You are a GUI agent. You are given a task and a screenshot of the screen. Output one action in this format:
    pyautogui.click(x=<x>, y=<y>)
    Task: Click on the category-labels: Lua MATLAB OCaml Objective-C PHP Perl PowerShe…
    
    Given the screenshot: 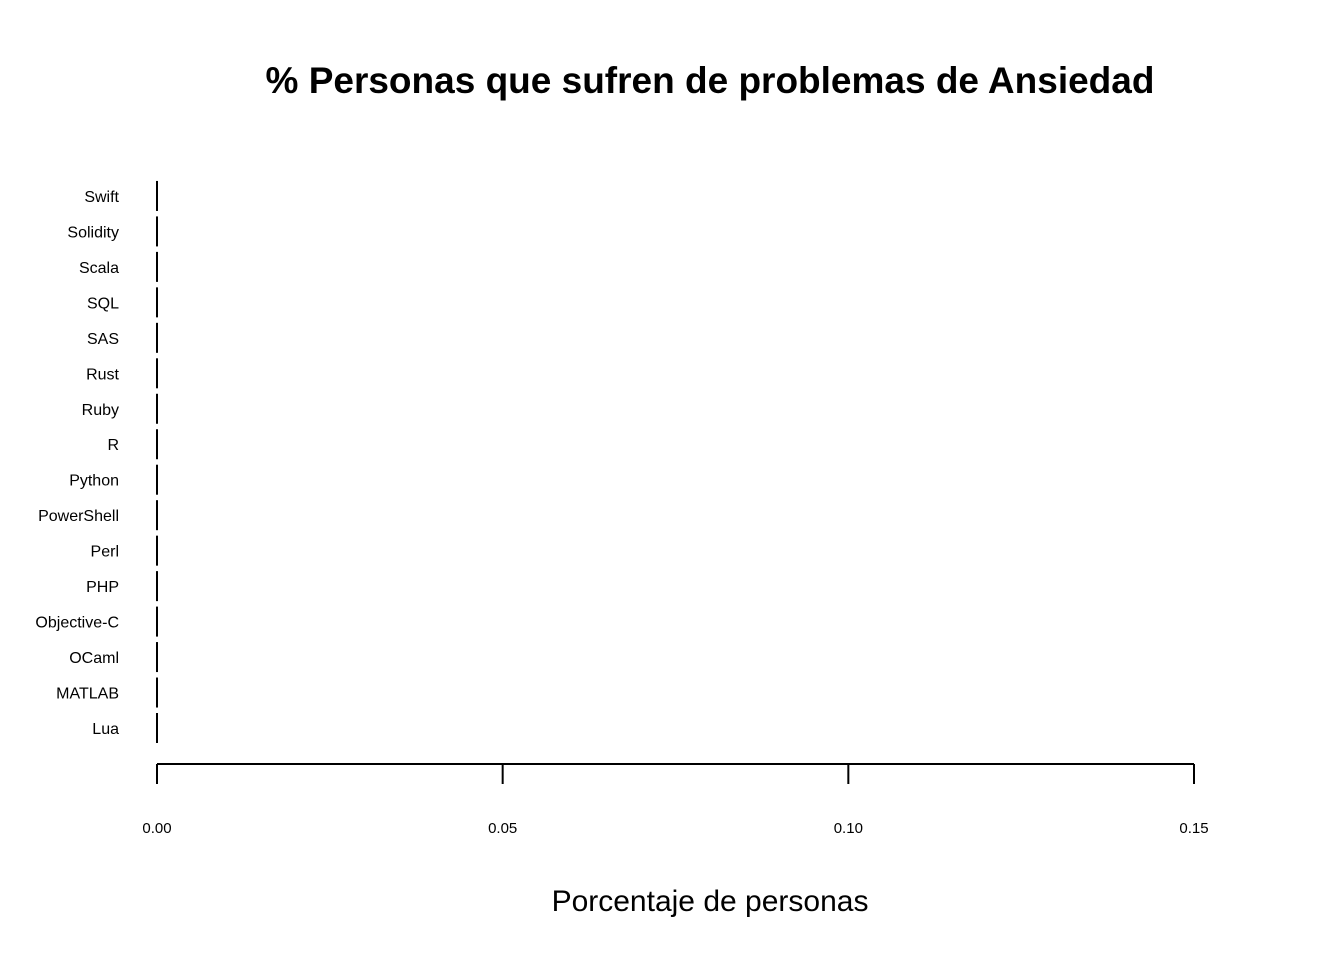 What is the action you would take?
    pyautogui.click(x=77, y=463)
    